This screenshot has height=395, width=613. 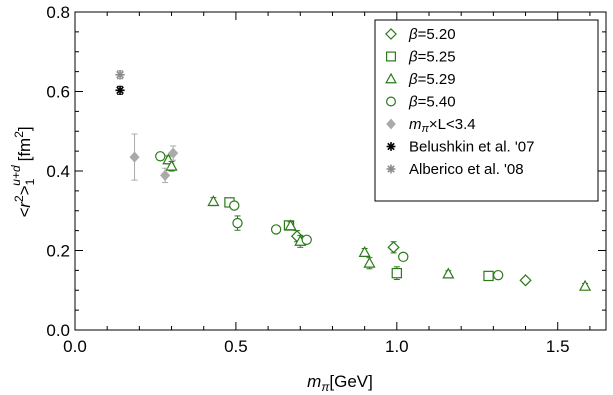 What do you see at coordinates (24, 128) in the screenshot?
I see `y-axis-label-unit-close: ]` at bounding box center [24, 128].